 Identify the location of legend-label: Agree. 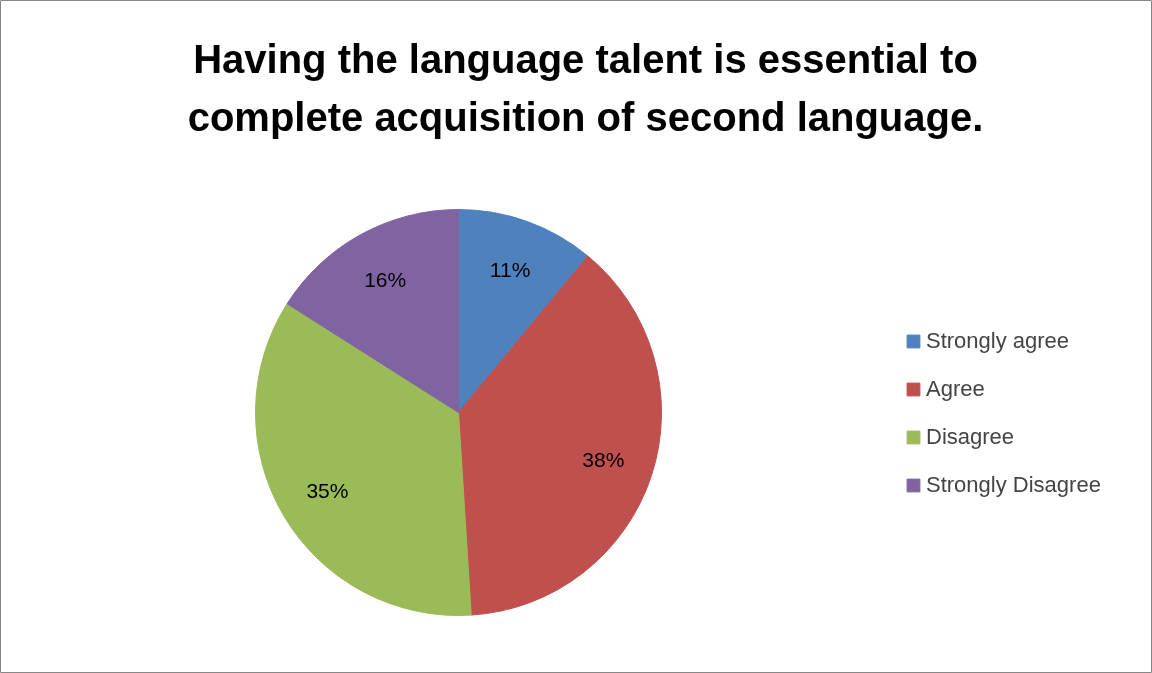
(955, 389).